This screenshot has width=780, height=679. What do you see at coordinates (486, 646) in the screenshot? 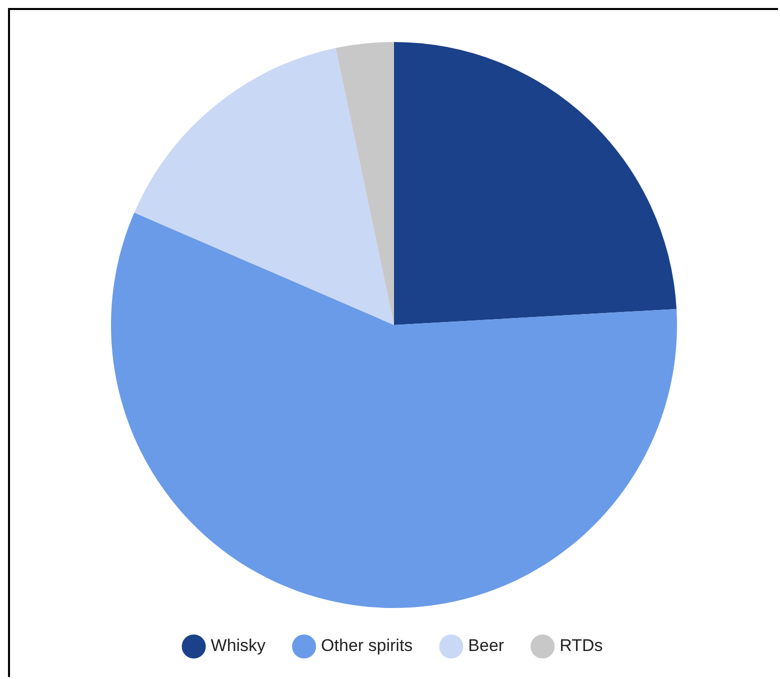
I see `legend-label: Beer` at bounding box center [486, 646].